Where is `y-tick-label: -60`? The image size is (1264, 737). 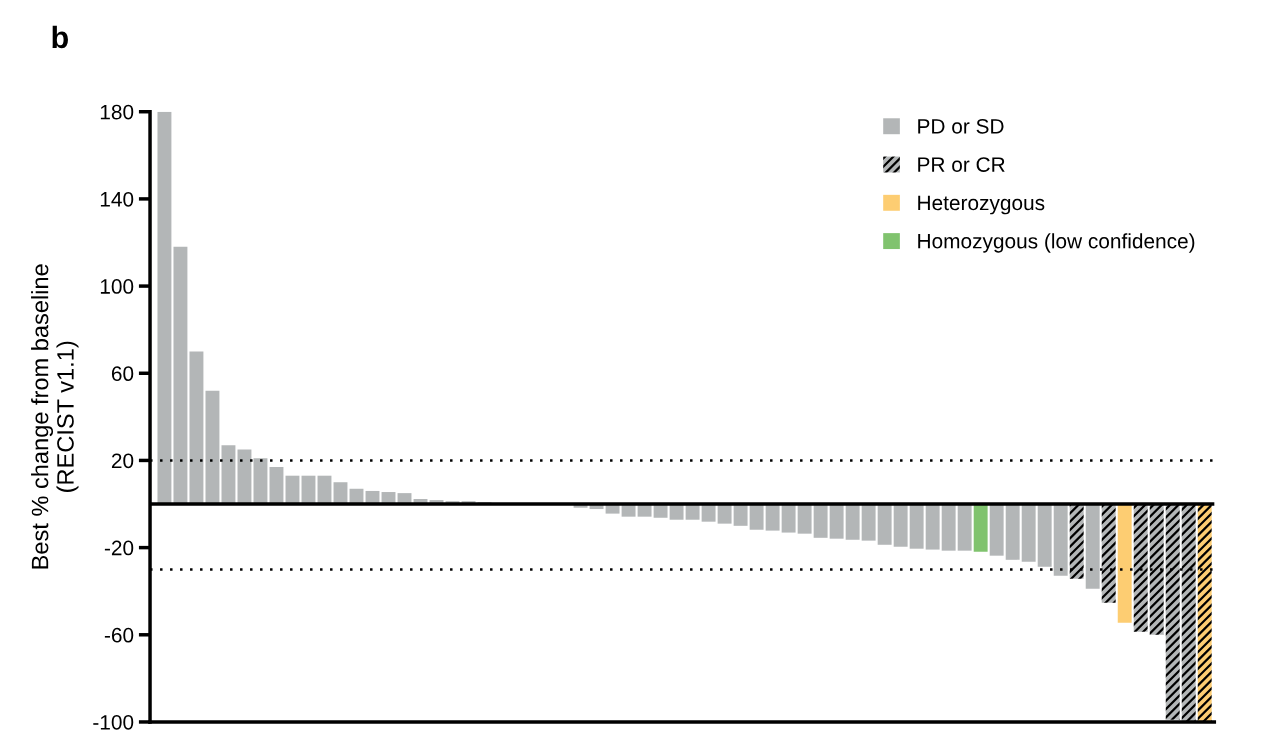 y-tick-label: -60 is located at coordinates (119, 635).